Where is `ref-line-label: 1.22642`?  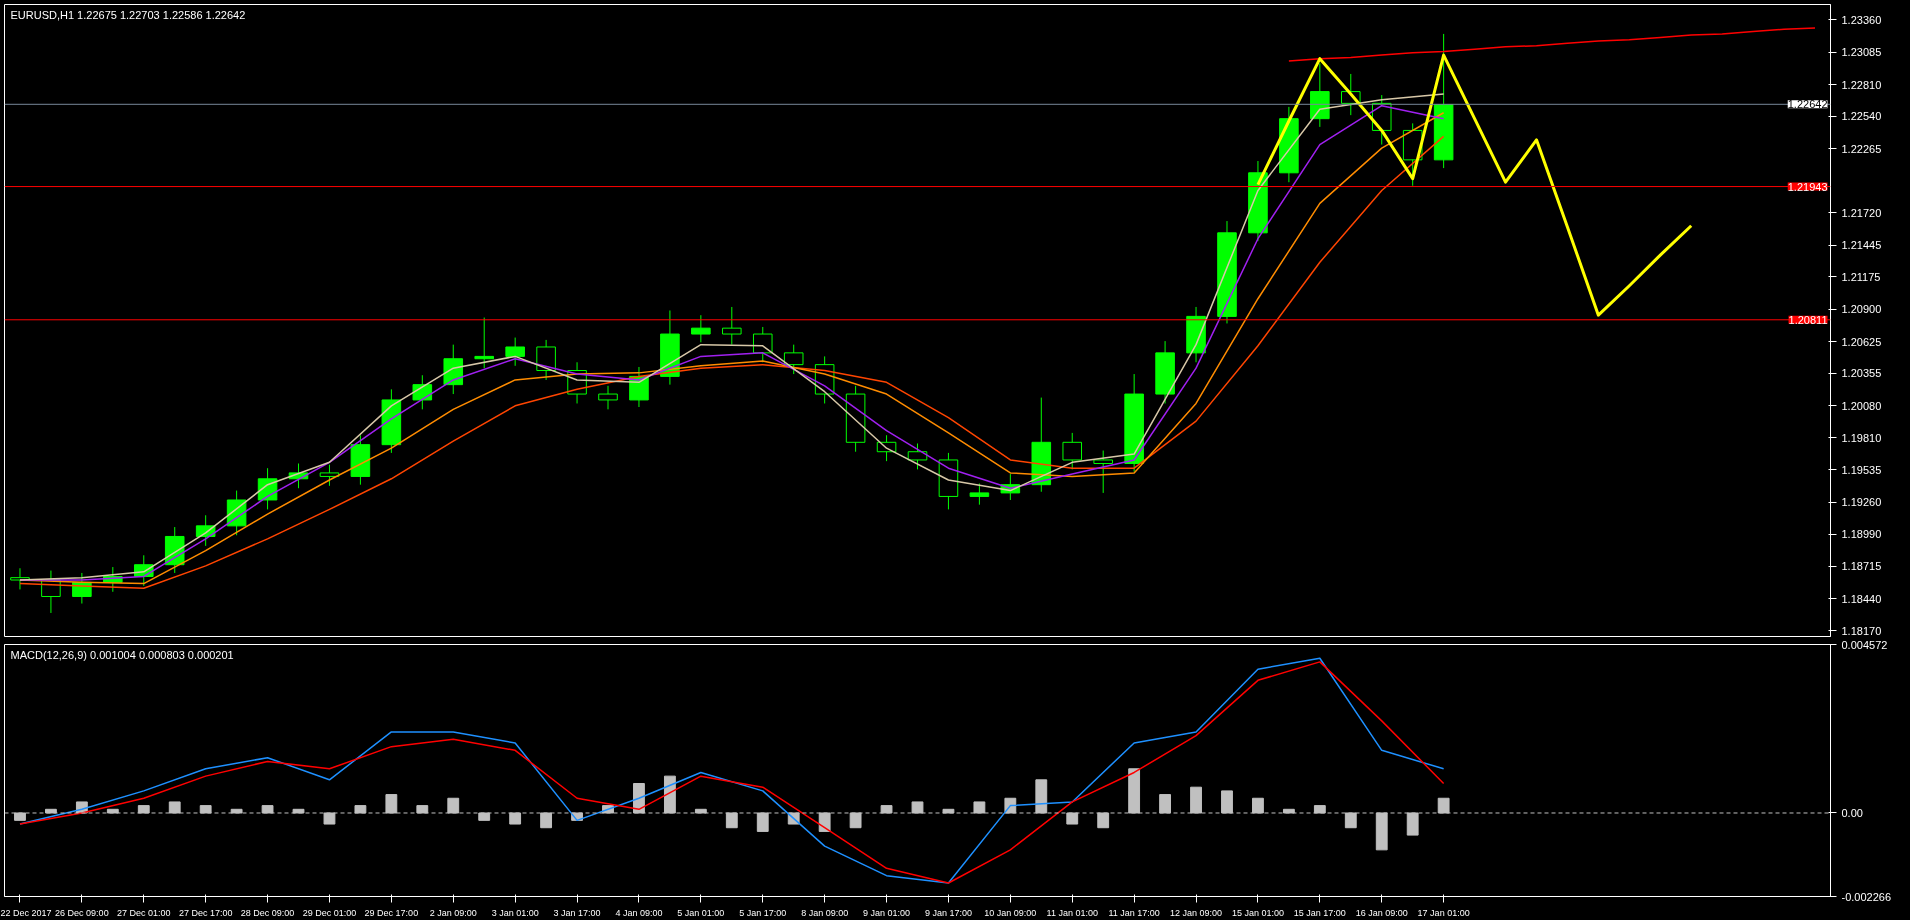 ref-line-label: 1.22642 is located at coordinates (1807, 104).